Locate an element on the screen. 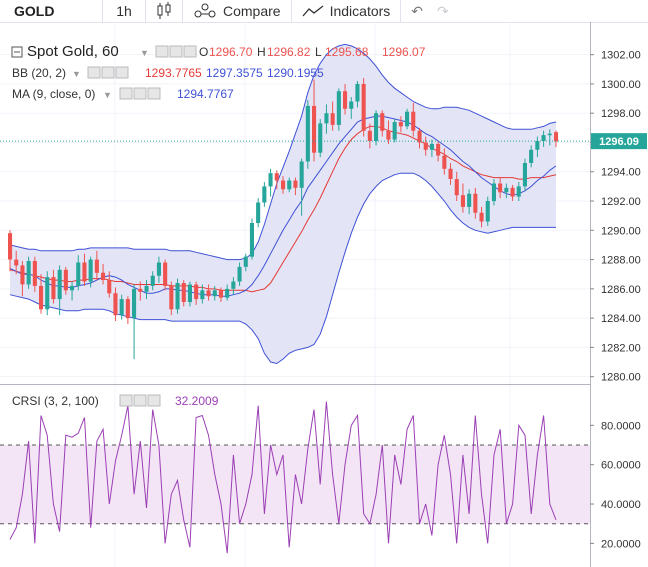 The height and width of the screenshot is (567, 648). bb-menu-icon: ▼ is located at coordinates (76, 74).